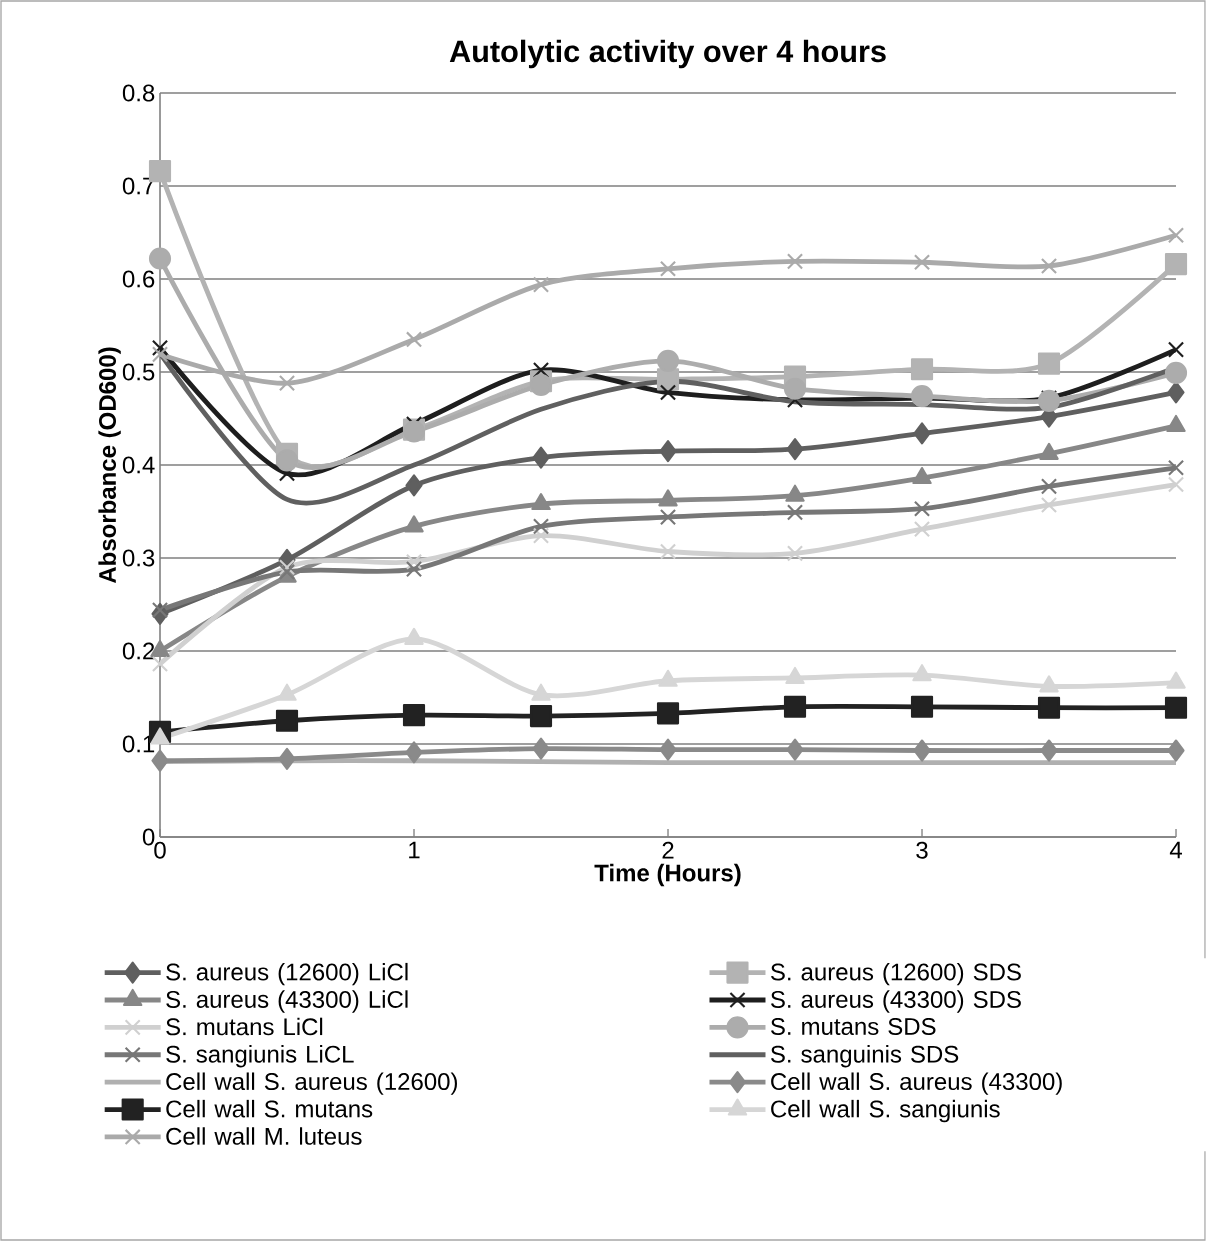 The width and height of the screenshot is (1206, 1241). Describe the element at coordinates (668, 850) in the screenshot. I see `x-tick-label: 2` at that location.